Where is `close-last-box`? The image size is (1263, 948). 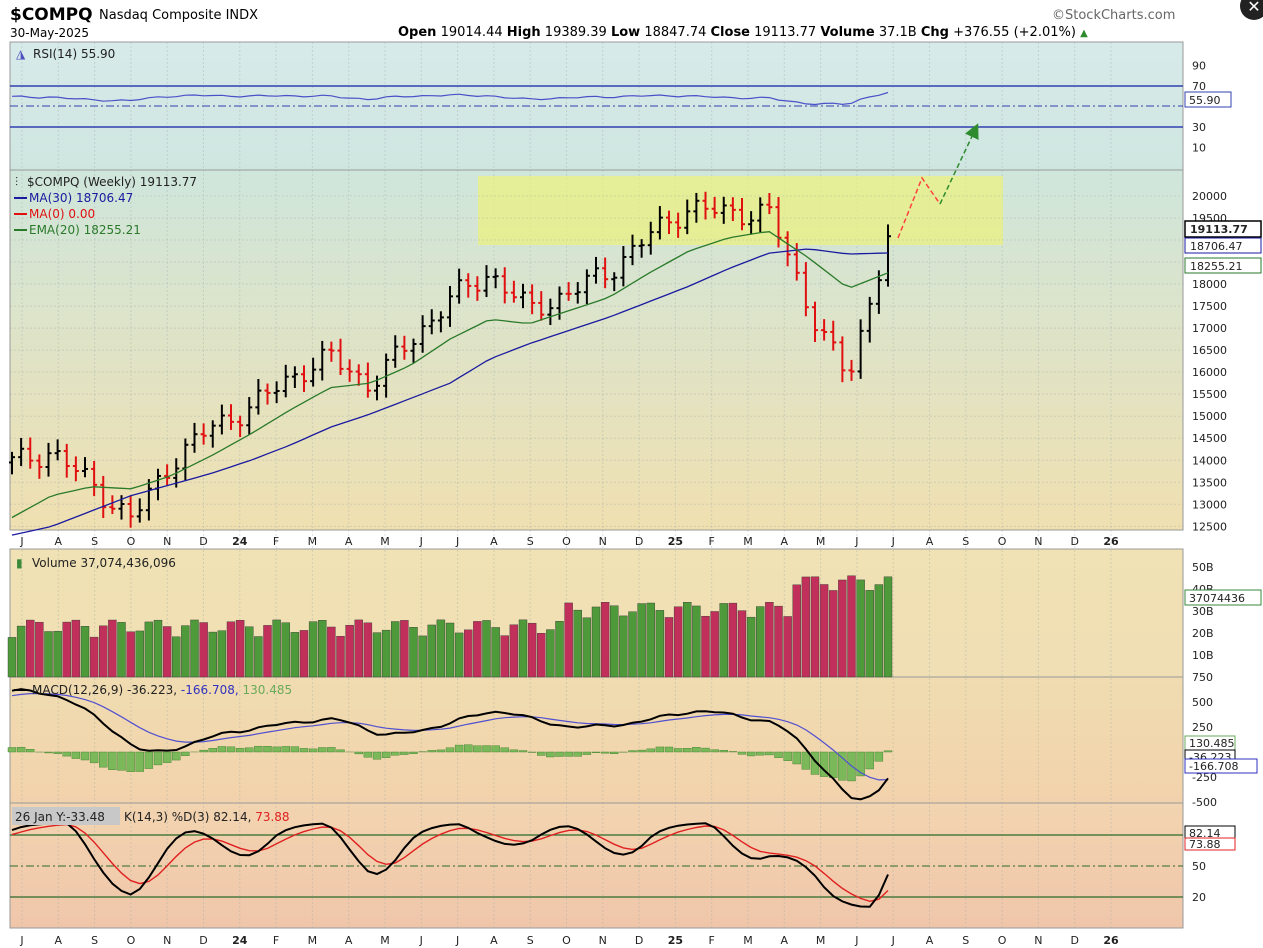
close-last-box is located at coordinates (1223, 229).